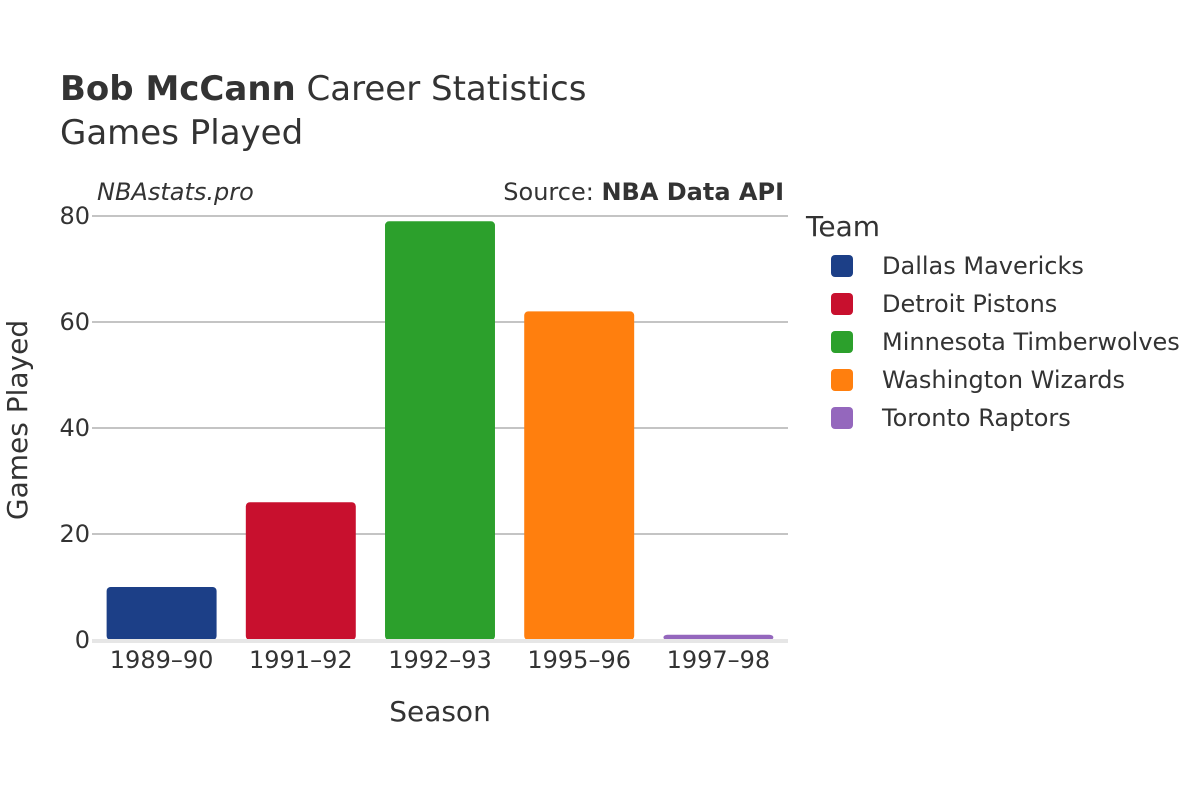 This screenshot has height=800, width=1200. Describe the element at coordinates (74, 534) in the screenshot. I see `y-tick-label: 20` at that location.